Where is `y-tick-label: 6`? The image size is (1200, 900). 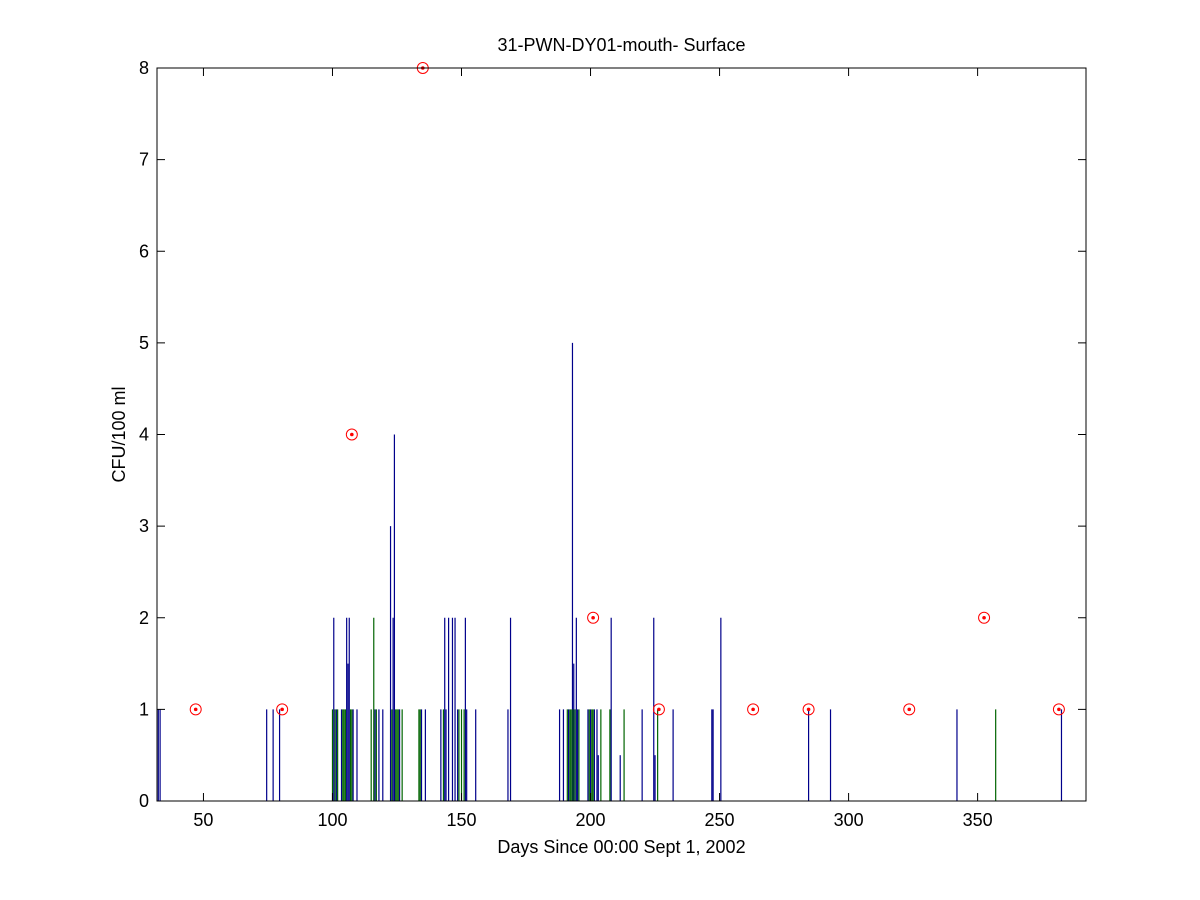
y-tick-label: 6 is located at coordinates (144, 251).